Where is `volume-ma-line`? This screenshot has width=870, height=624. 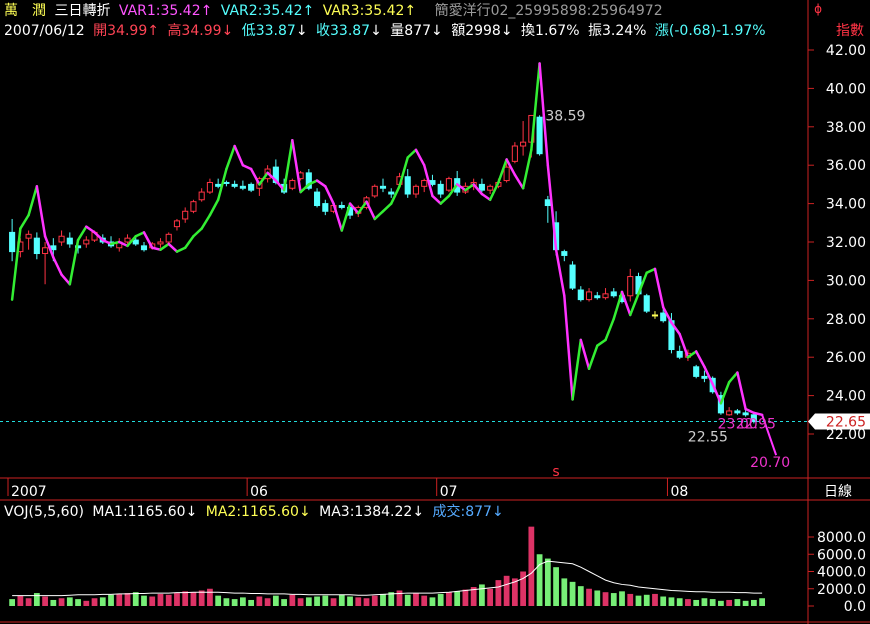 volume-ma-line is located at coordinates (387, 578).